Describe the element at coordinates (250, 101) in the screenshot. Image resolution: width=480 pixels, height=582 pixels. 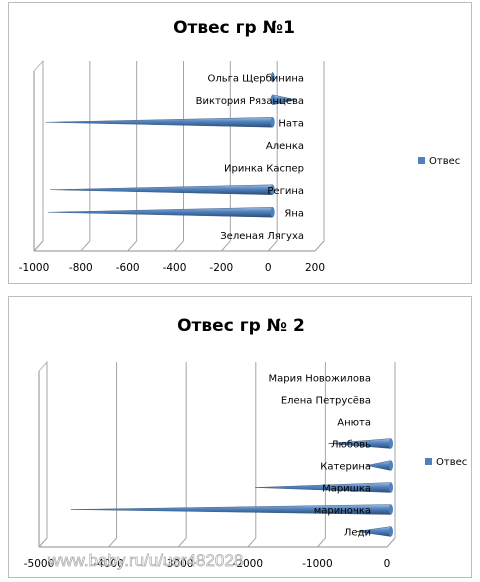
I see `category-label: Виктория Рязанцева` at that location.